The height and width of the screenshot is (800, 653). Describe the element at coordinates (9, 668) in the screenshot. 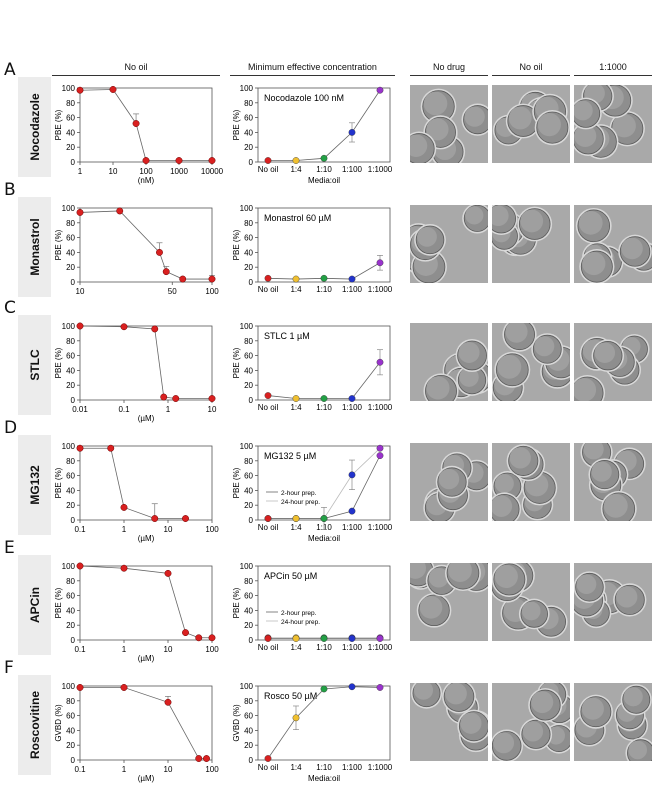

I see `panel-letter: F` at that location.